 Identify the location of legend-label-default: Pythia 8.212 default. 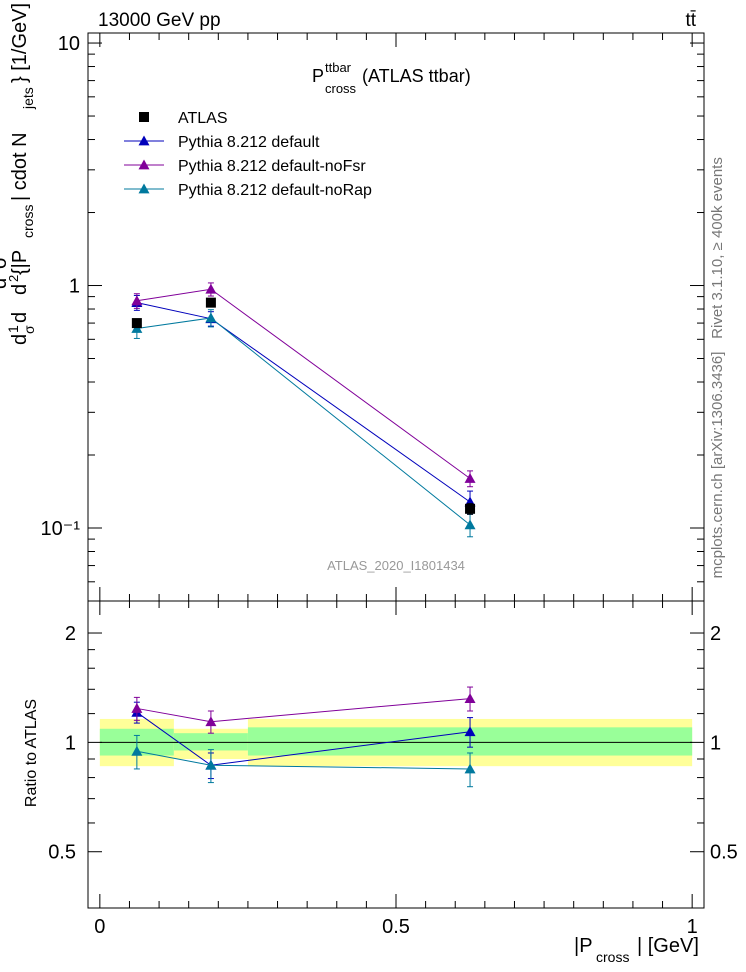
(249, 142).